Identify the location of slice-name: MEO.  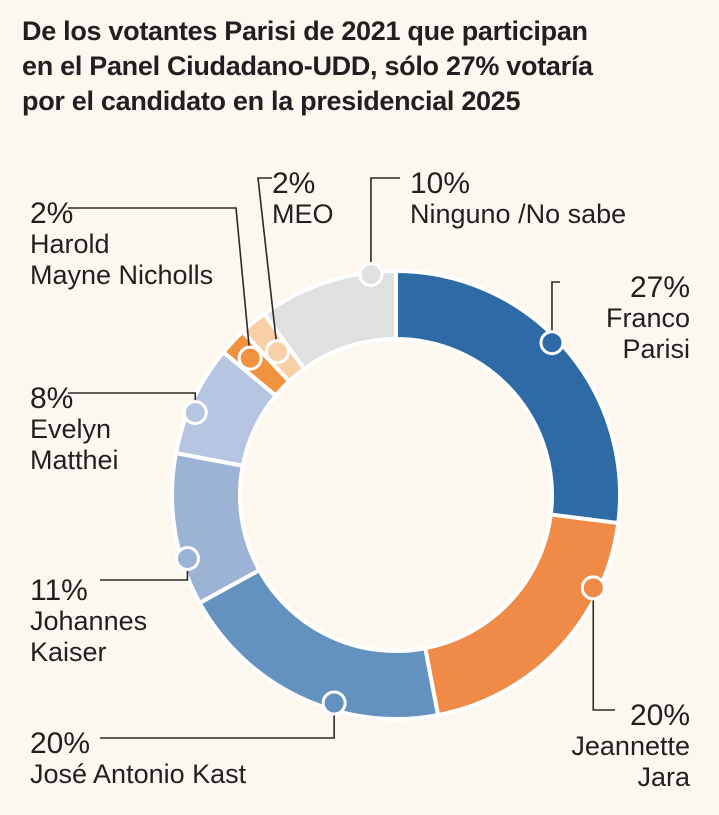
(303, 214).